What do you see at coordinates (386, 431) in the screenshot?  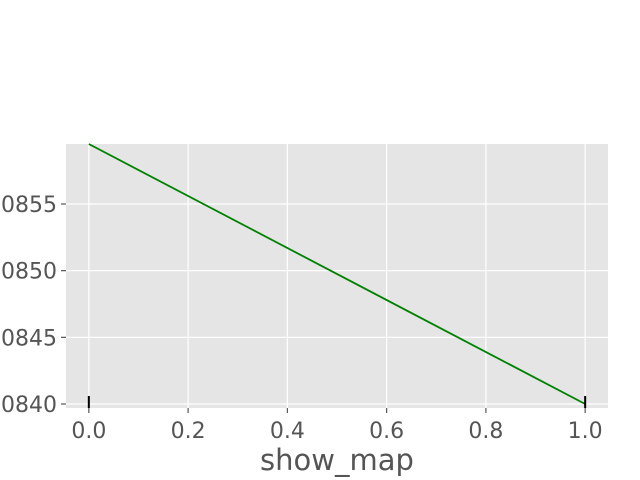 I see `x-tick-label: 0.6` at bounding box center [386, 431].